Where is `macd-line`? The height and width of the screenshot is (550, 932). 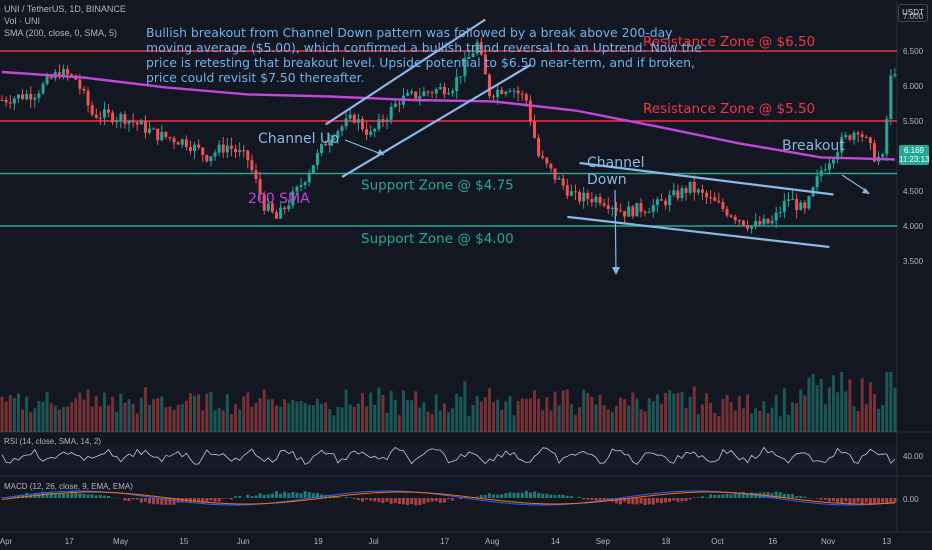
macd-line is located at coordinates (448, 498).